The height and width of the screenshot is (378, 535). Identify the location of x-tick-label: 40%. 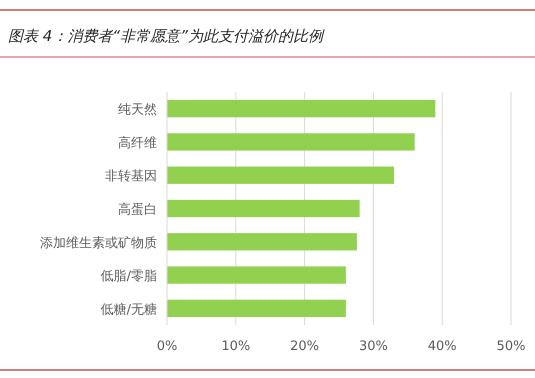
(442, 346).